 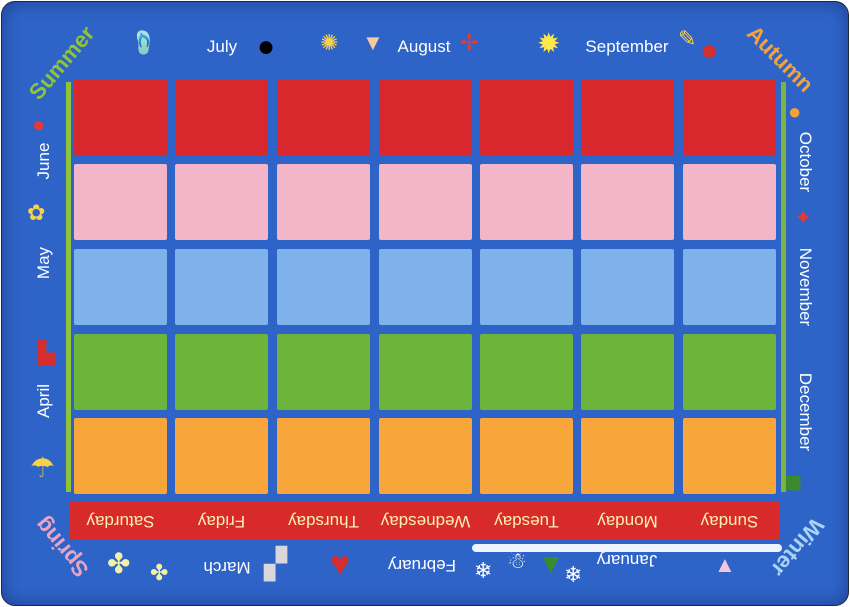 I want to click on weekday-sunday: Sunday, so click(x=729, y=521).